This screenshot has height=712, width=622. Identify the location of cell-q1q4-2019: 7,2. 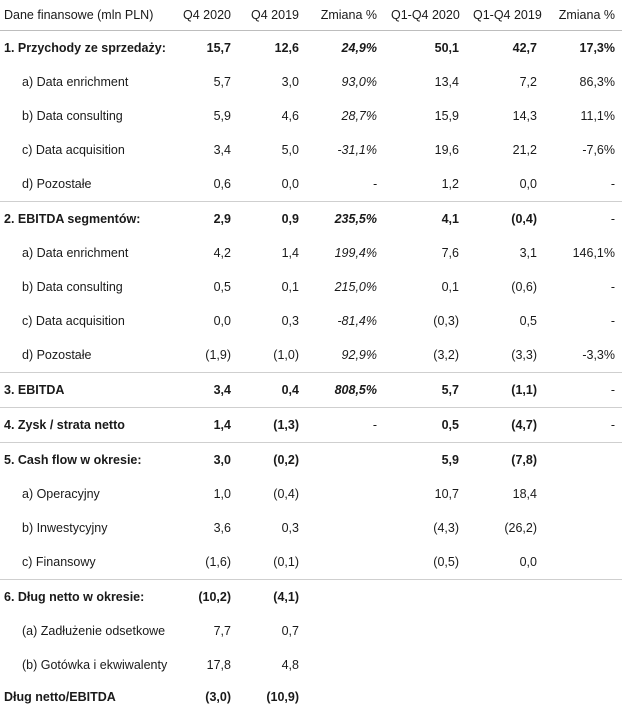
(528, 82).